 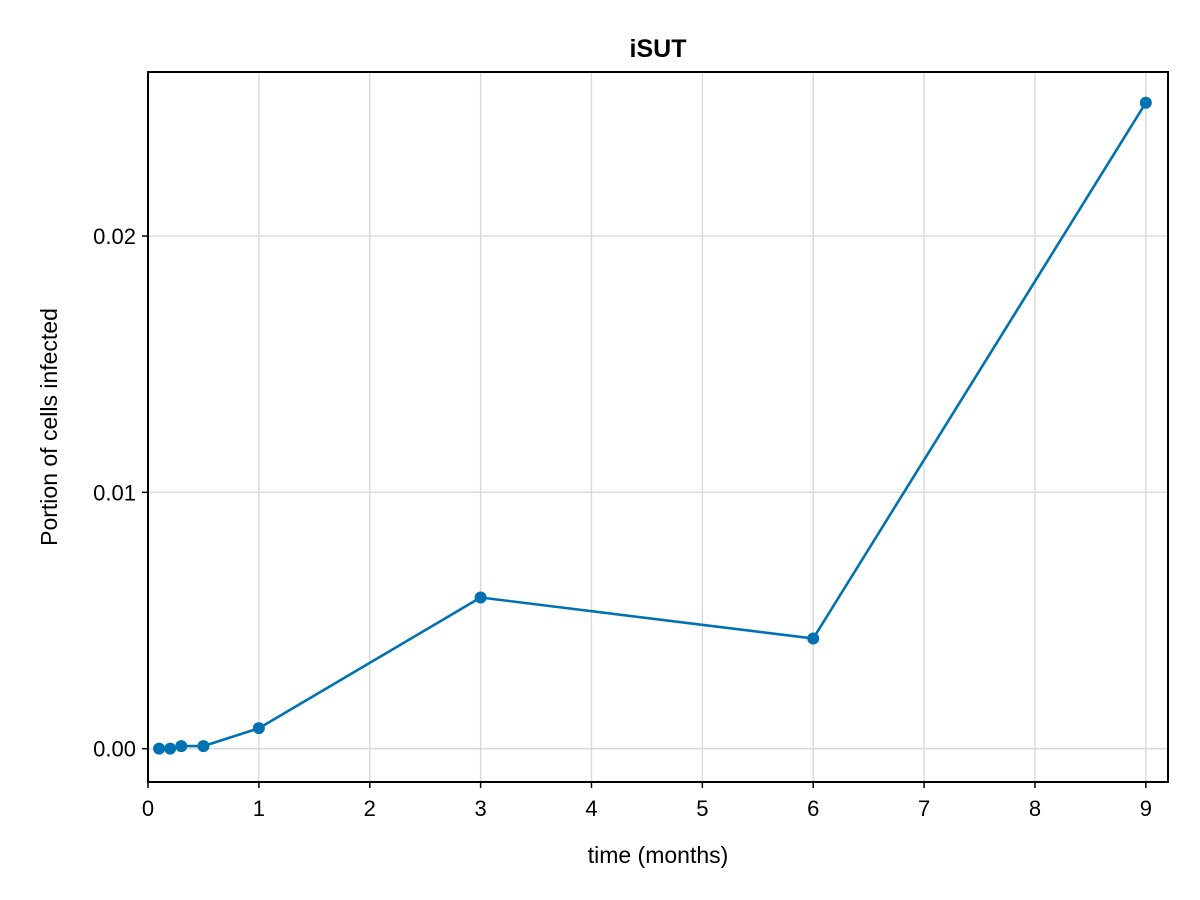 I want to click on y-tick-label: 0.01, so click(x=114, y=492).